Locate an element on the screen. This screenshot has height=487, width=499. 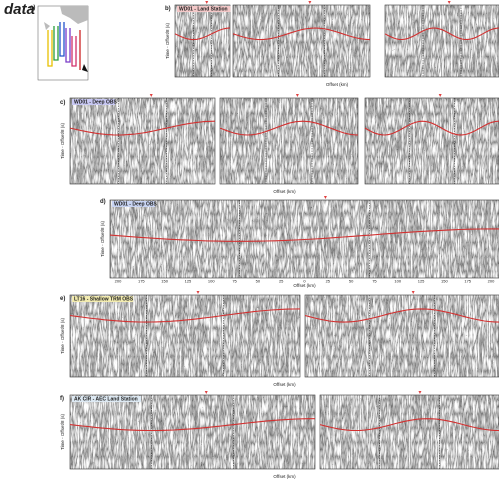
figure-title: data is located at coordinates (19, 9).